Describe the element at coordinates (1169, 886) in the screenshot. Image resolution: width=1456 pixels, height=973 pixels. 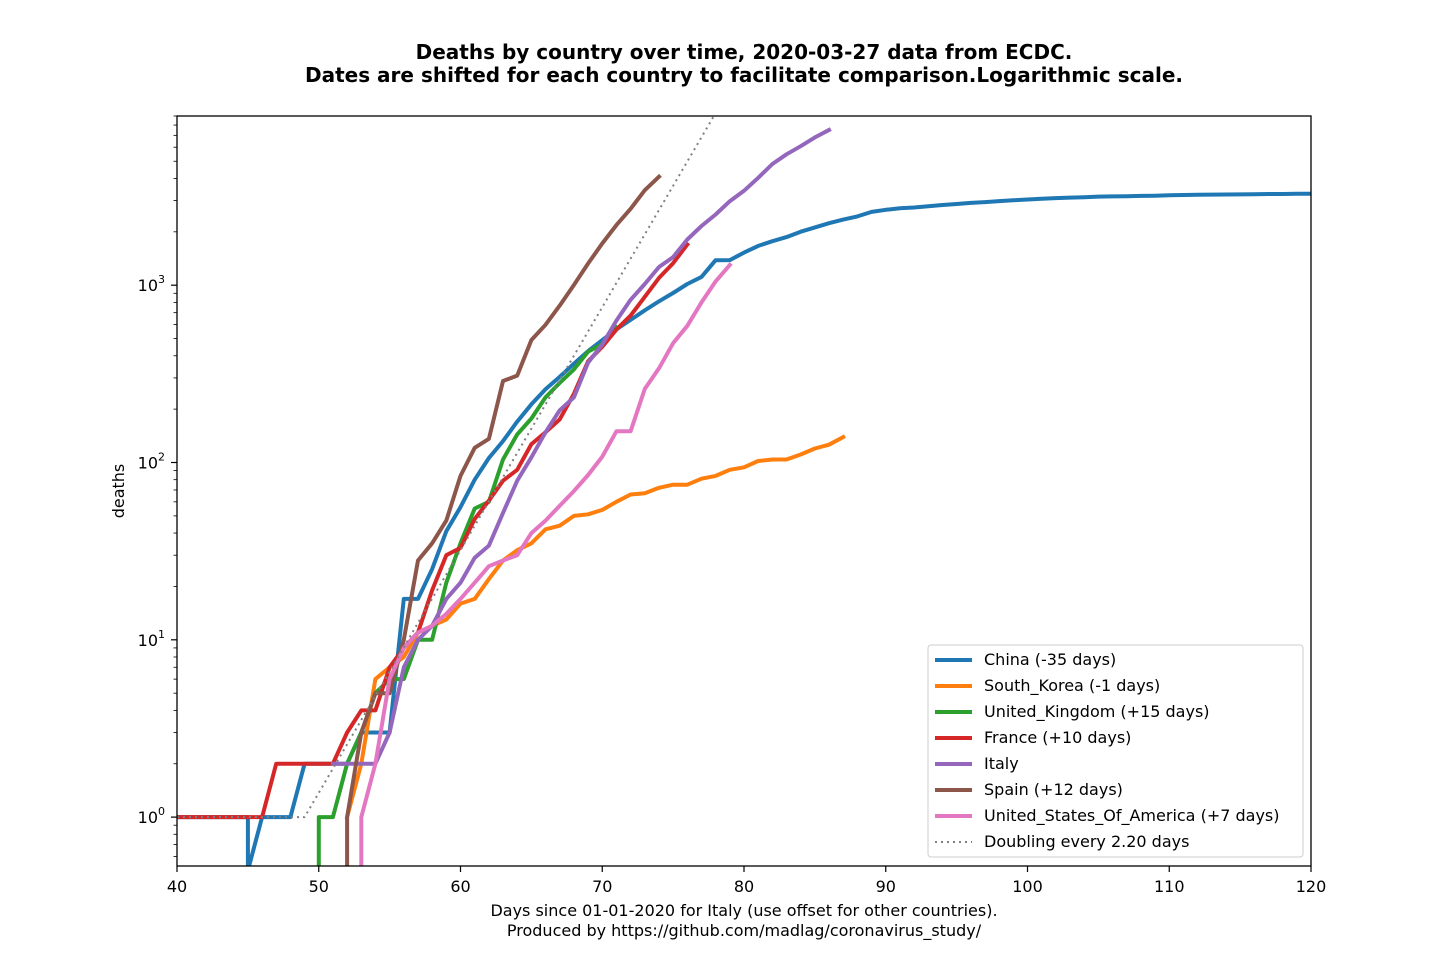
I see `x-tick-label: 110` at that location.